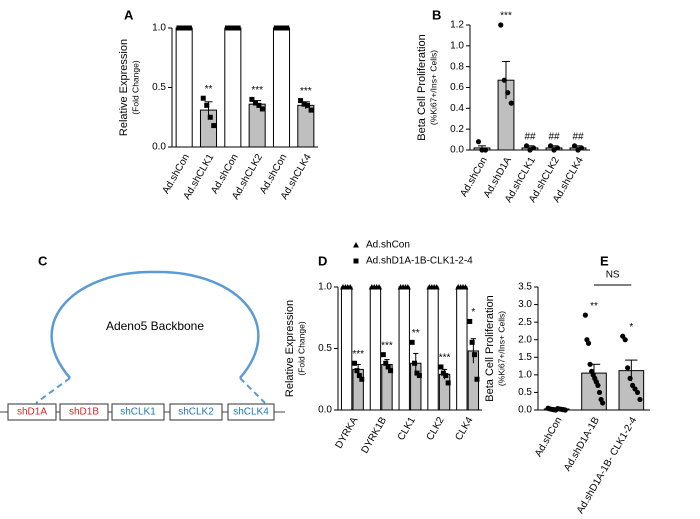  I want to click on y-tick-label: 2.5, so click(525, 322).